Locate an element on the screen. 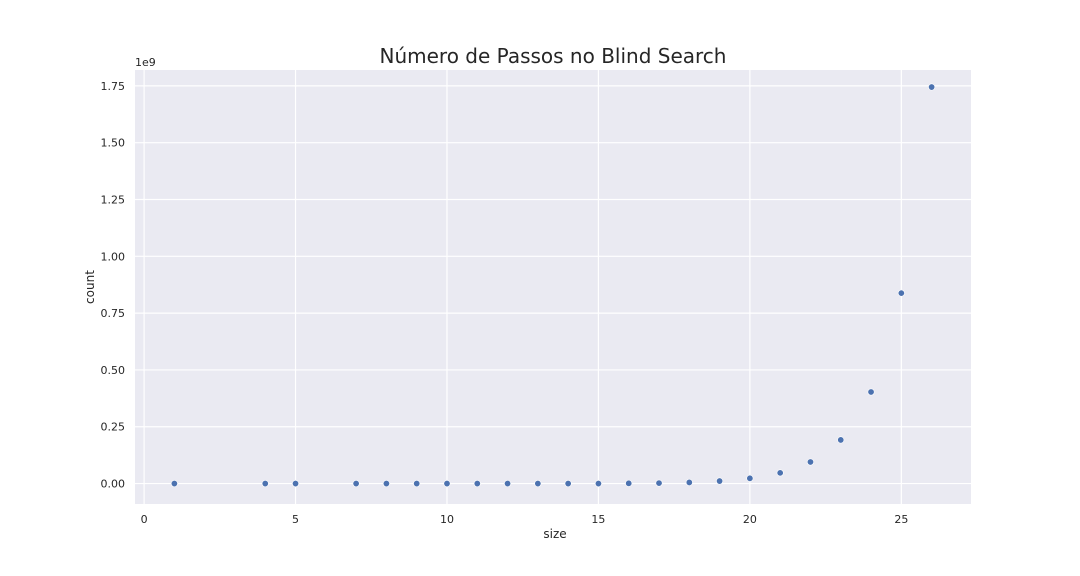  y-tick-label: 1.50 is located at coordinates (113, 143).